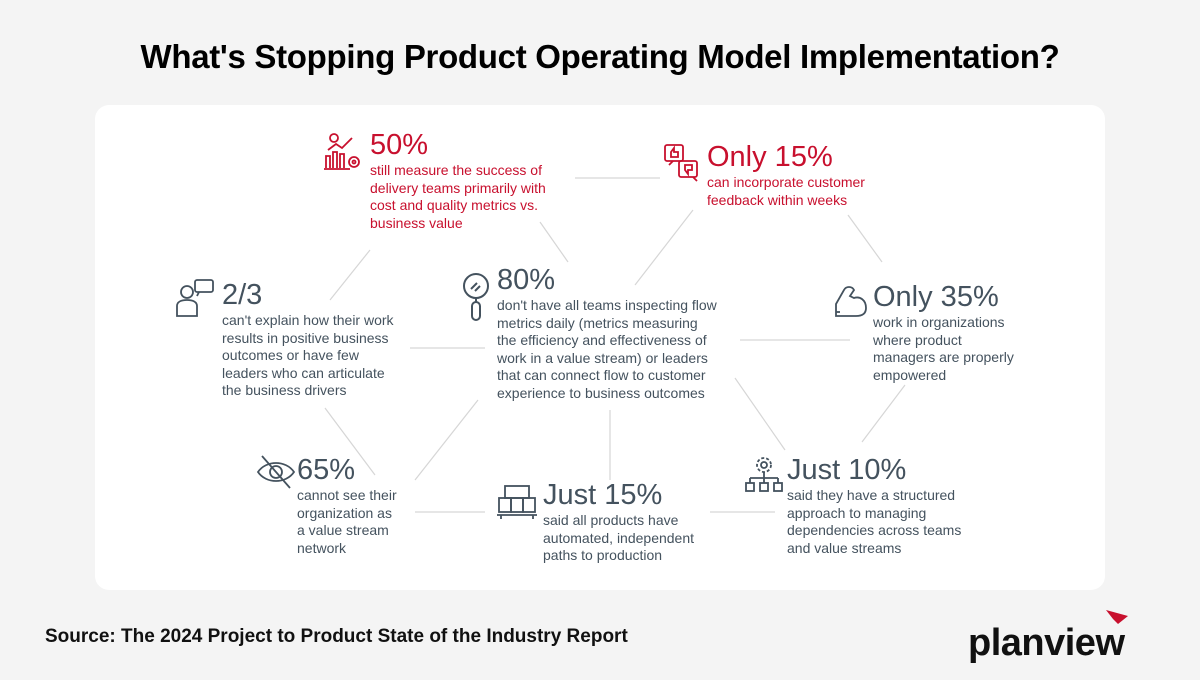 The height and width of the screenshot is (680, 1200). What do you see at coordinates (326, 470) in the screenshot?
I see `stat-value: 65%` at bounding box center [326, 470].